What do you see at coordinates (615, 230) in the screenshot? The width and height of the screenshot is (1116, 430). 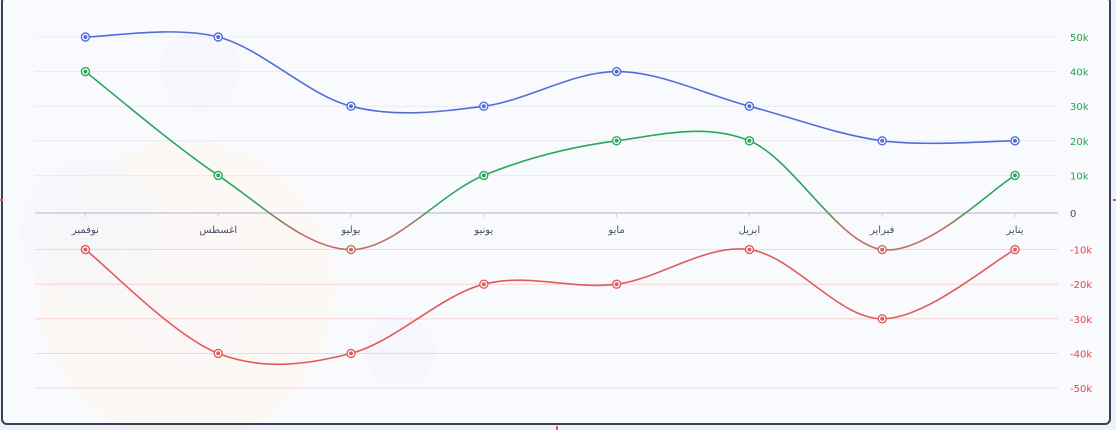 I see `x-tick-label: مايو` at bounding box center [615, 230].